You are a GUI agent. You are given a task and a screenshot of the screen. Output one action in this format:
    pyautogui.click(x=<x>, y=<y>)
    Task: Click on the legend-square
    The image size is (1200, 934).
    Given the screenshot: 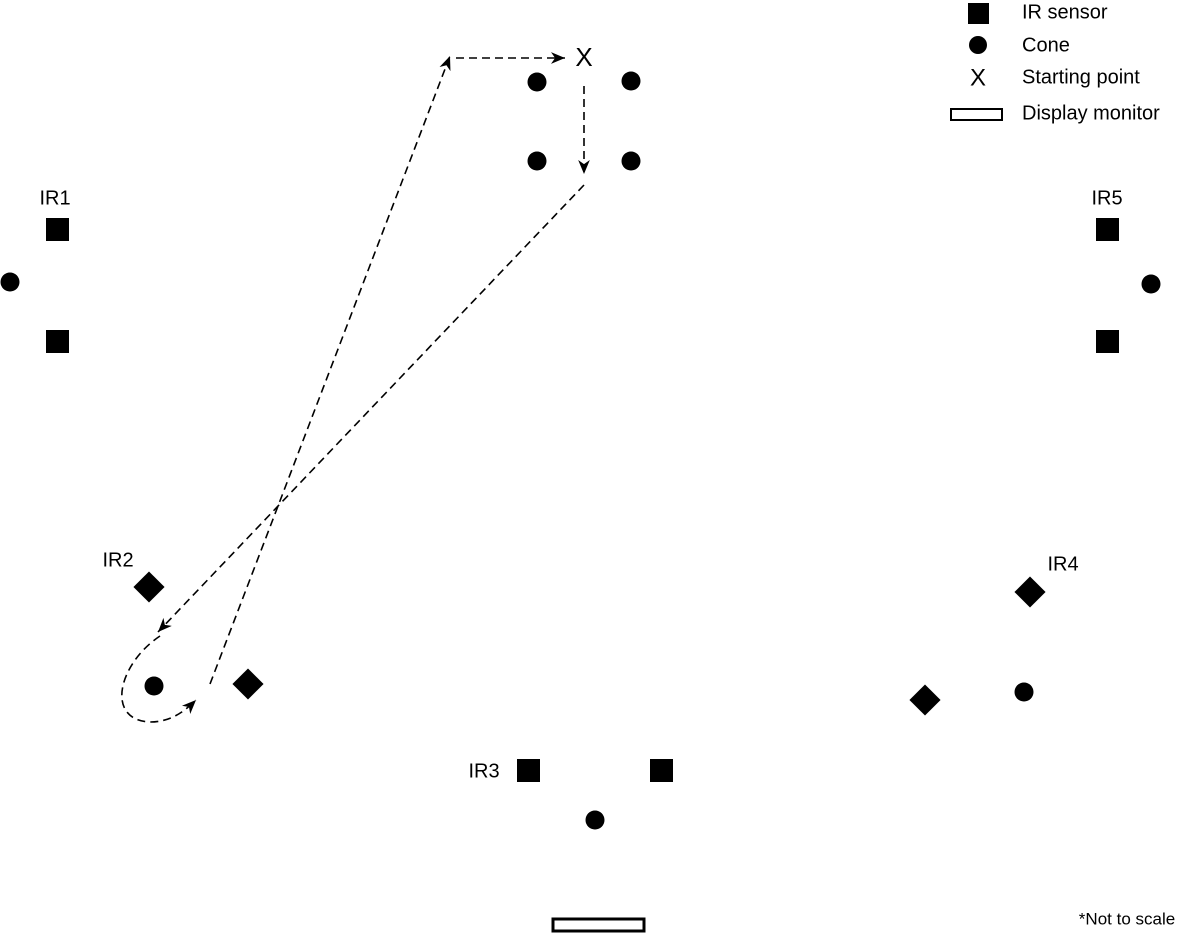 What is the action you would take?
    pyautogui.click(x=978, y=13)
    